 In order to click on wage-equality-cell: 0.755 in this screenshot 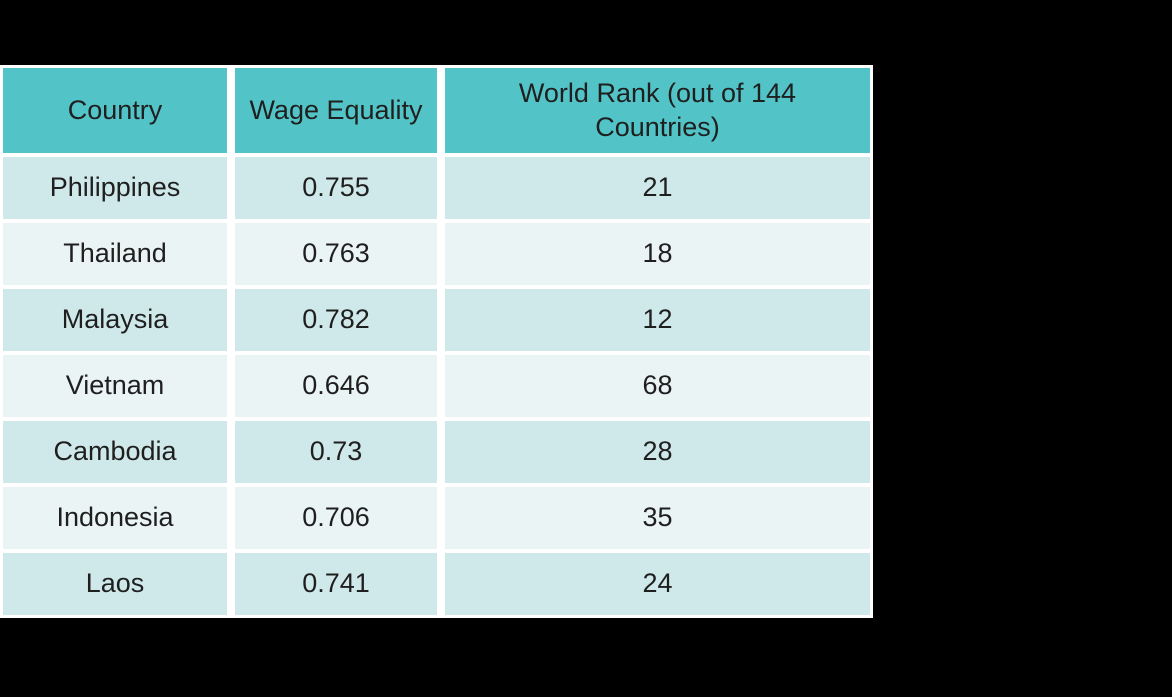, I will do `click(336, 188)`.